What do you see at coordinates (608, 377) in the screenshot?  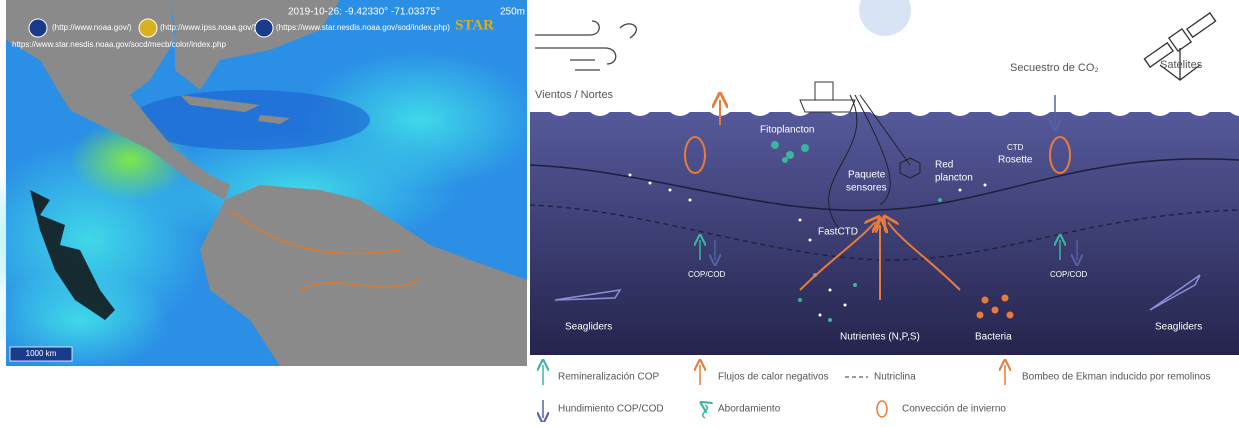 I see `legend-label: Remineralización COP` at bounding box center [608, 377].